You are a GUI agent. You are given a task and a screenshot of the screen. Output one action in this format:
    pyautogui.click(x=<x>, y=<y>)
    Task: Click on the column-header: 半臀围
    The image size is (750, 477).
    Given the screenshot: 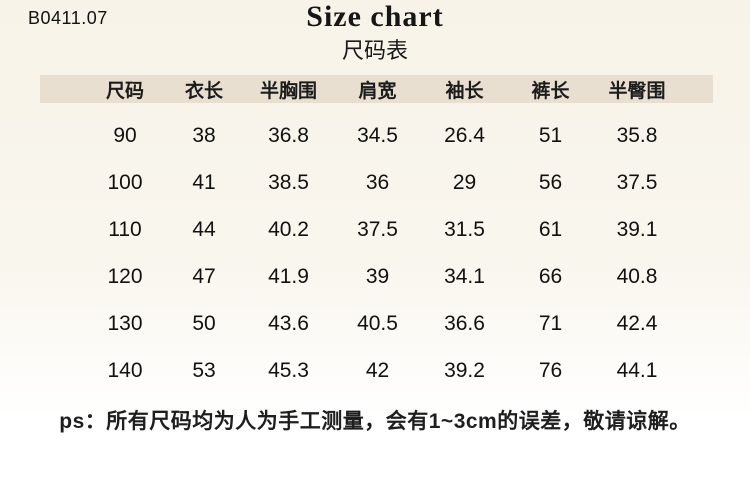 What is the action you would take?
    pyautogui.click(x=637, y=91)
    